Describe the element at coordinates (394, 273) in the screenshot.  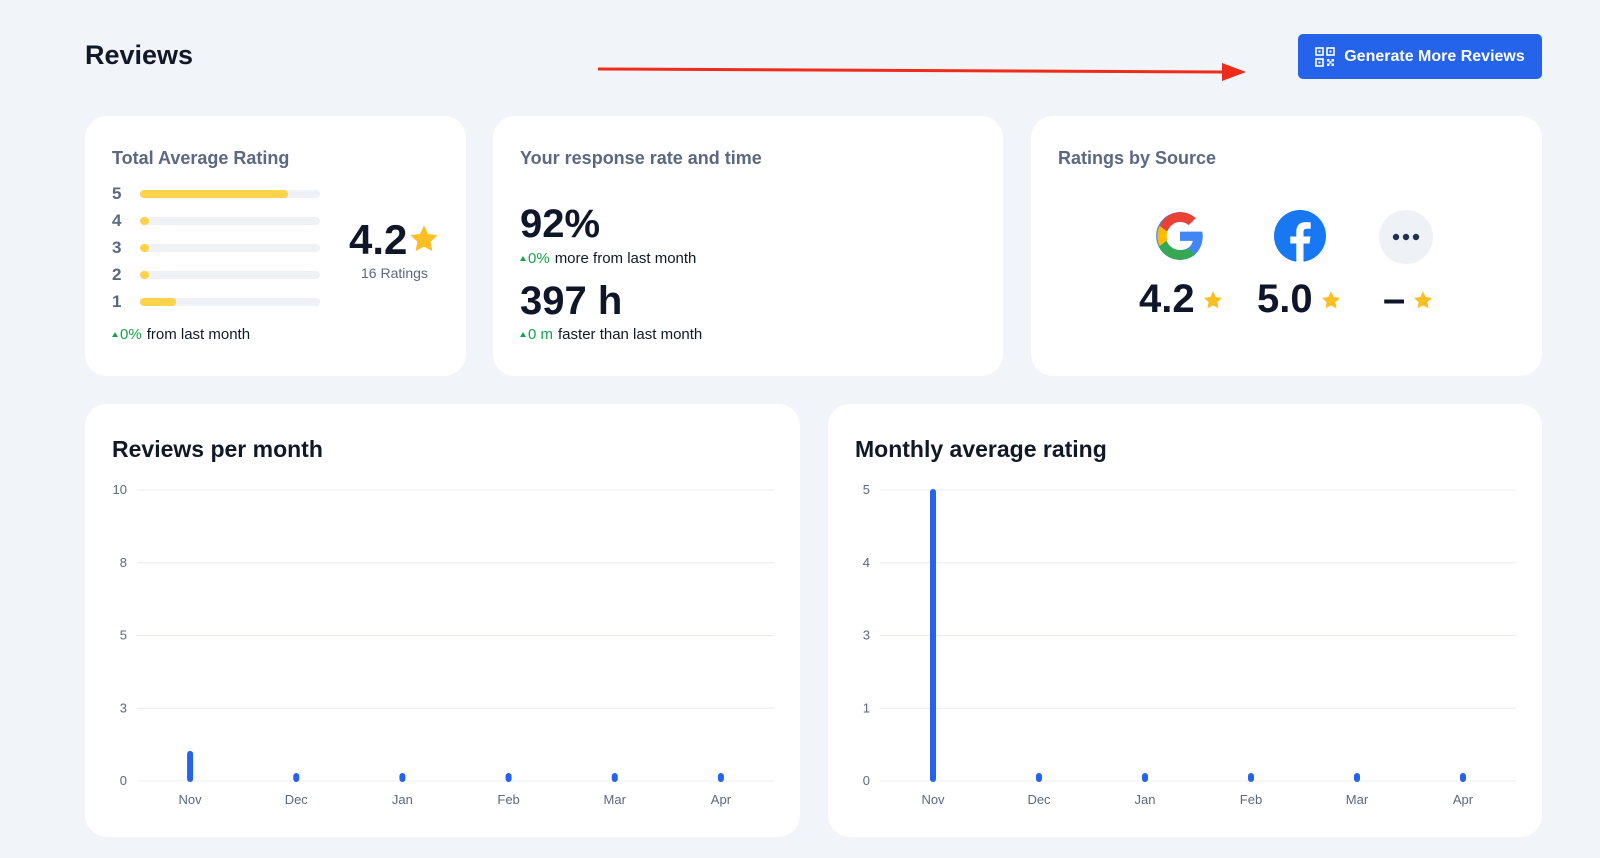
I see `ratings-count: 16 Ratings` at that location.